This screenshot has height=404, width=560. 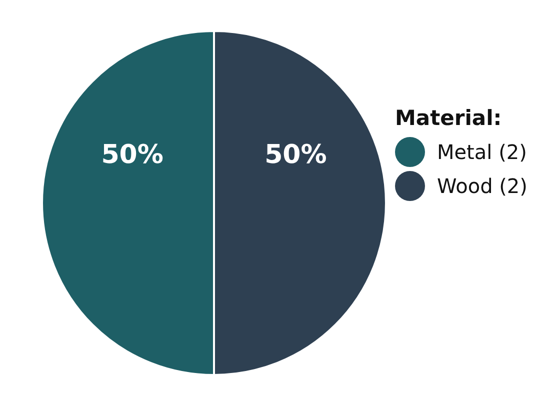 I want to click on legend-title: Material:, so click(x=448, y=118).